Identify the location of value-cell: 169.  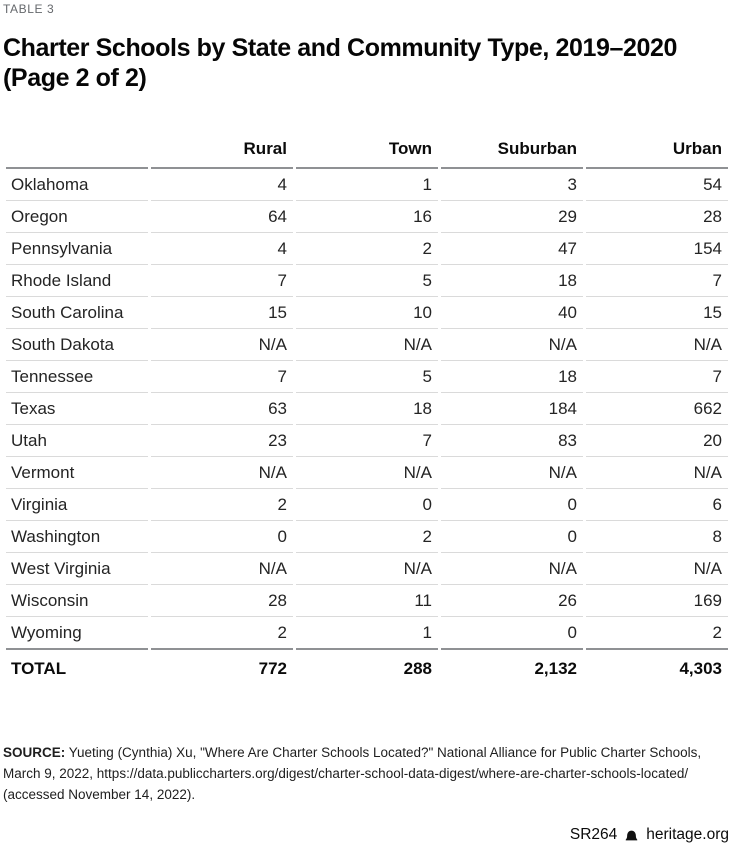
(657, 601).